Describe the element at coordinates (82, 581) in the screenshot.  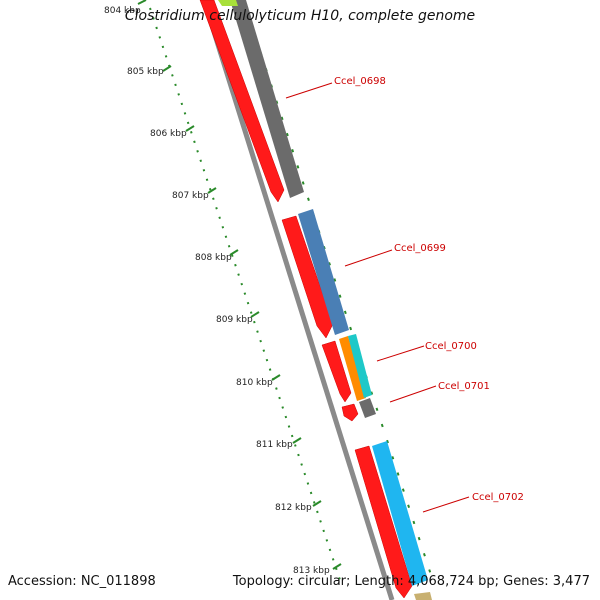
I see `accession-text: Accession: NC_011898` at that location.